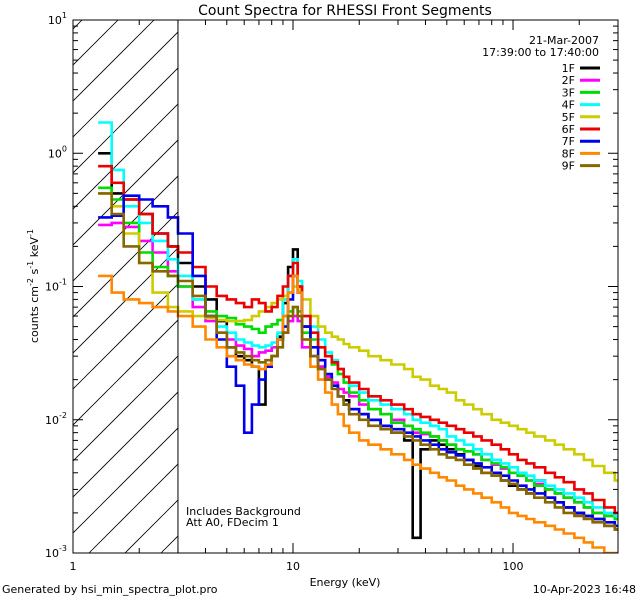 This screenshot has height=600, width=640. What do you see at coordinates (564, 40) in the screenshot?
I see `date-label: 21-Mar-2007` at bounding box center [564, 40].